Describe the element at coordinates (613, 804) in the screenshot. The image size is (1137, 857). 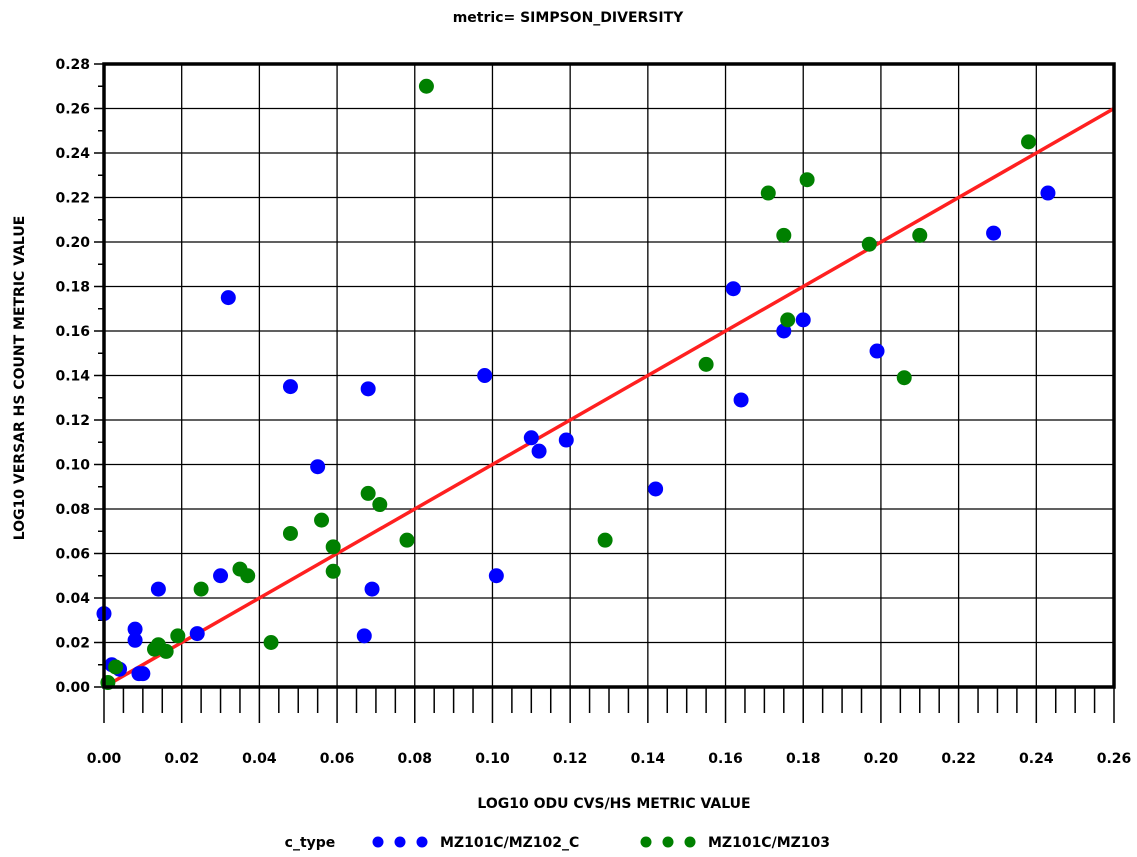
I see `x-axis-label: LOG10 ODU CVS/HS METRIC VALUE` at that location.